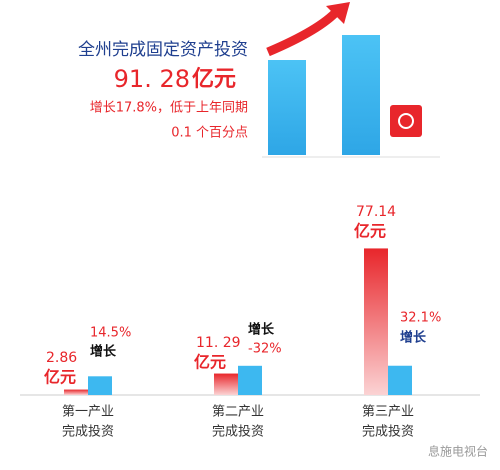 Image resolution: width=500 pixels, height=470 pixels. What do you see at coordinates (458, 451) in the screenshot?
I see `watermark: 息施电视台` at bounding box center [458, 451].